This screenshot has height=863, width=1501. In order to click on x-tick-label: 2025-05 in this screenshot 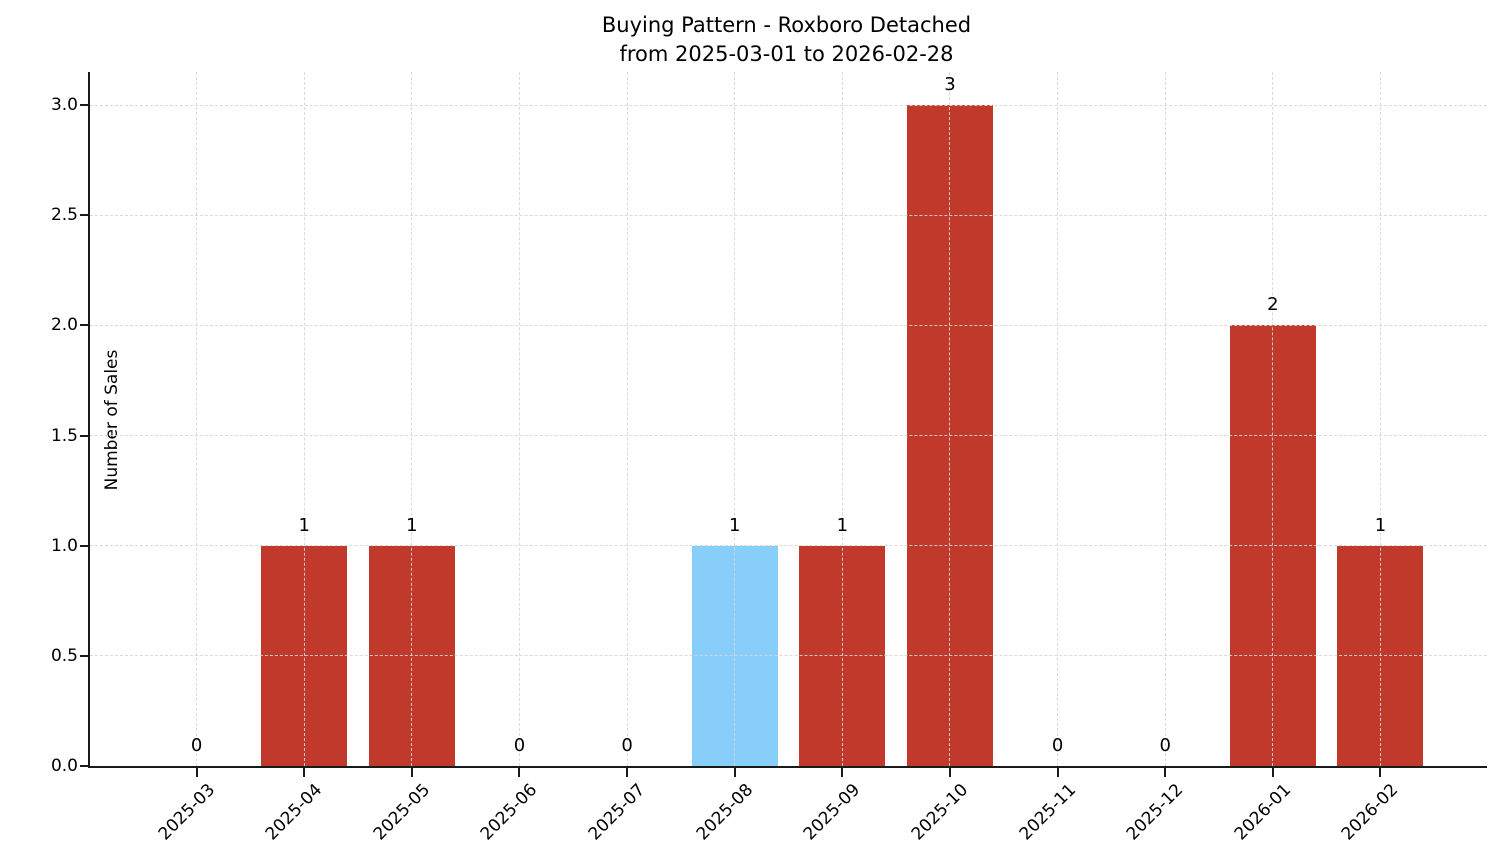, I will do `click(401, 812)`.